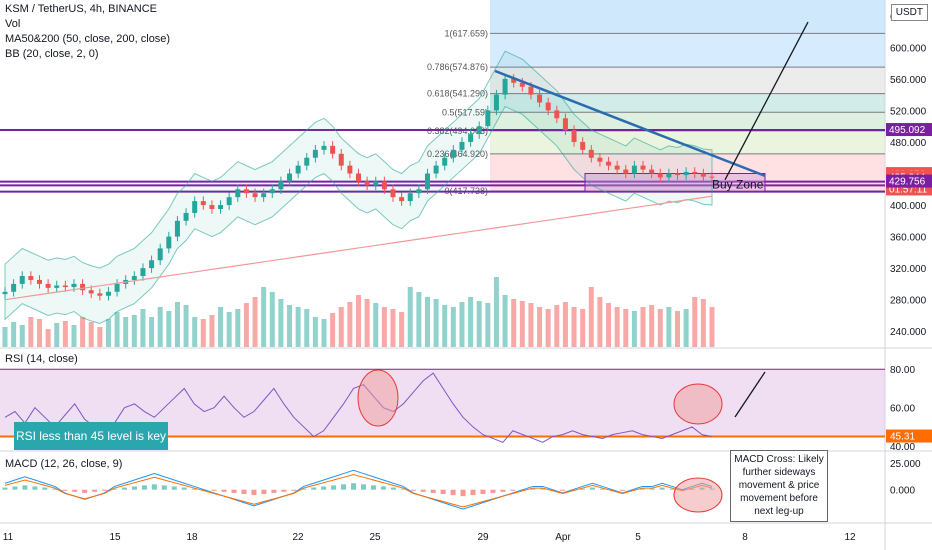  I want to click on fib-level-label: 0.786(574.876), so click(457, 67).